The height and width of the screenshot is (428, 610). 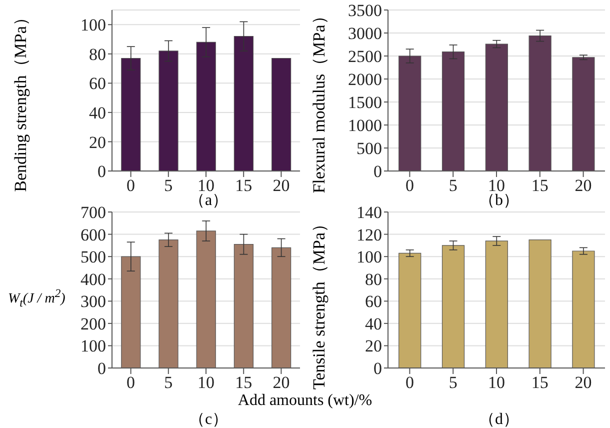 What do you see at coordinates (305, 401) in the screenshot?
I see `x-axis-title: Add amounts (wt)/%` at bounding box center [305, 401].